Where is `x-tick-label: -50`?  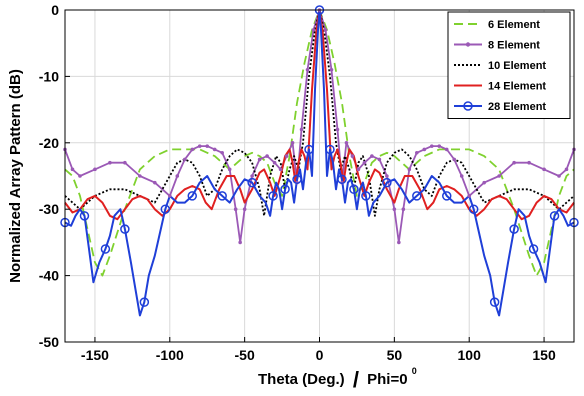
x-tick-label: -50 is located at coordinates (245, 355).